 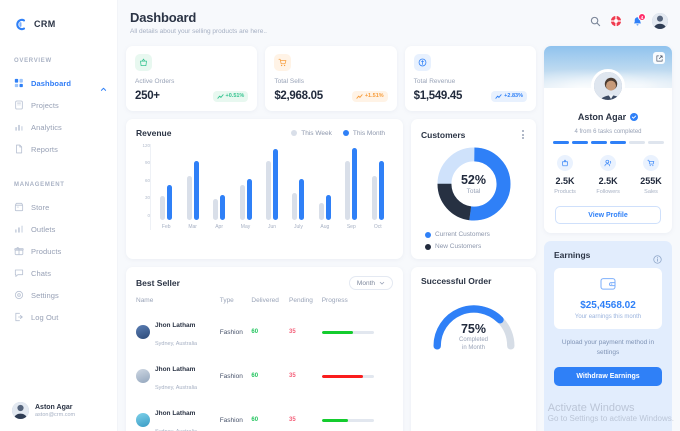 What do you see at coordinates (58, 127) in the screenshot?
I see `sidebar-item-analytics: Analytics` at bounding box center [58, 127].